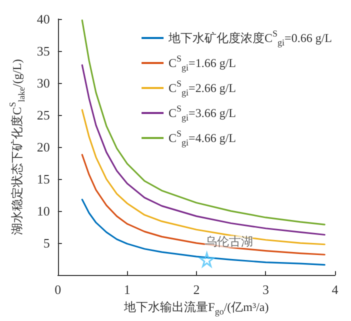 The image size is (351, 321). Describe the element at coordinates (43, 147) in the screenshot. I see `y-tick-label: 20` at that location.